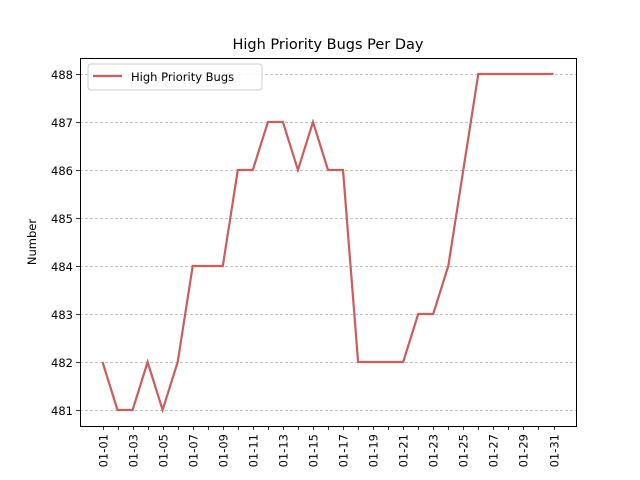  Describe the element at coordinates (327, 45) in the screenshot. I see `chart-title: High Priority Bugs Per Day` at that location.